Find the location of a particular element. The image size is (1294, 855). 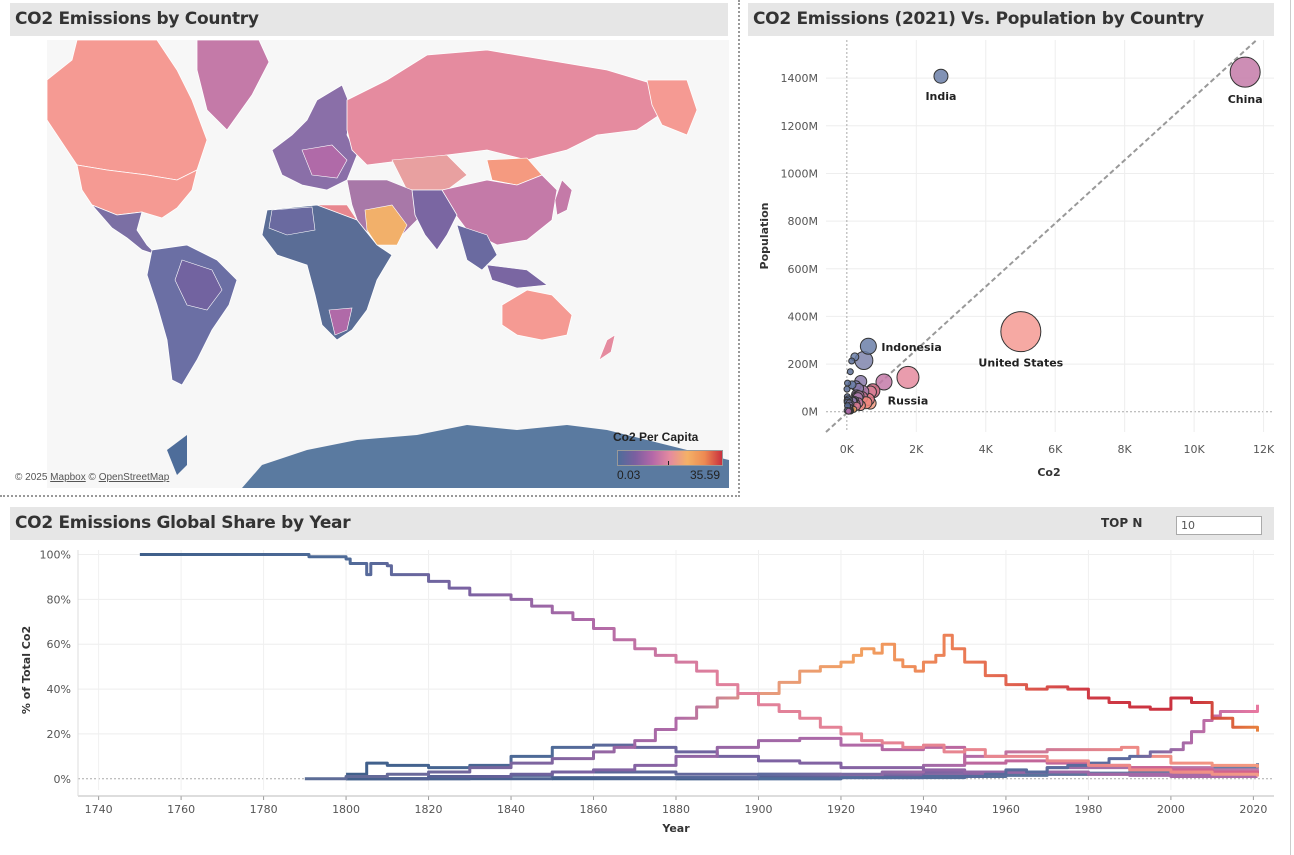

line-x-tick: 1840 is located at coordinates (511, 809).